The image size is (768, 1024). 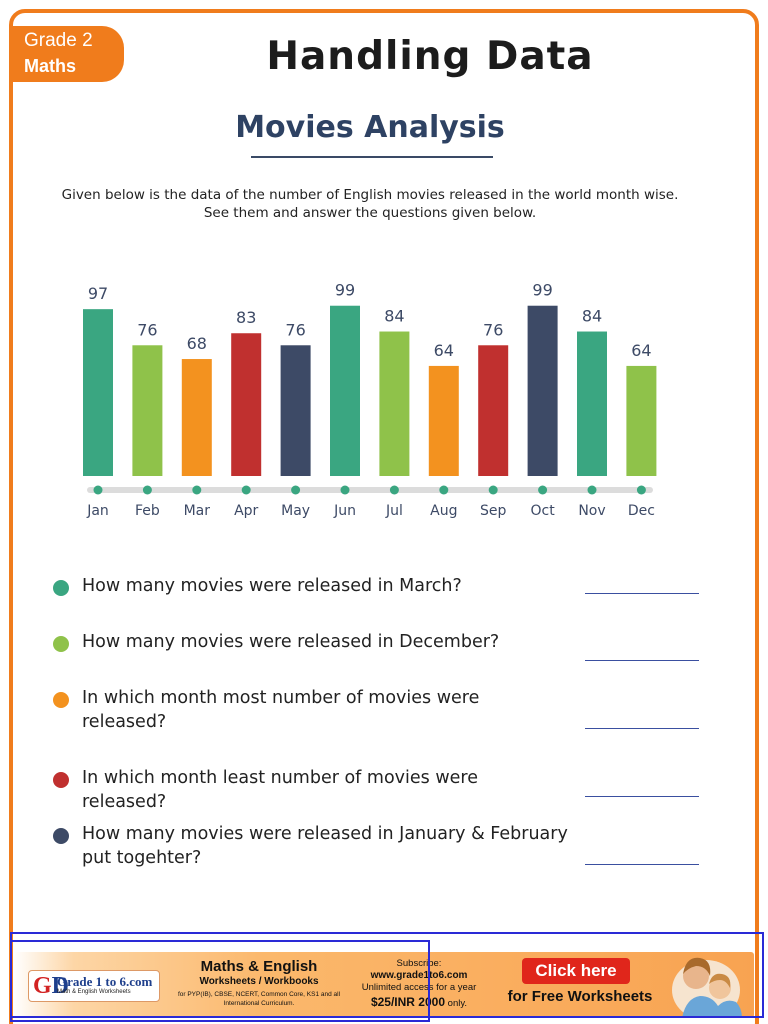 What do you see at coordinates (98, 293) in the screenshot?
I see `data-label: 97` at bounding box center [98, 293].